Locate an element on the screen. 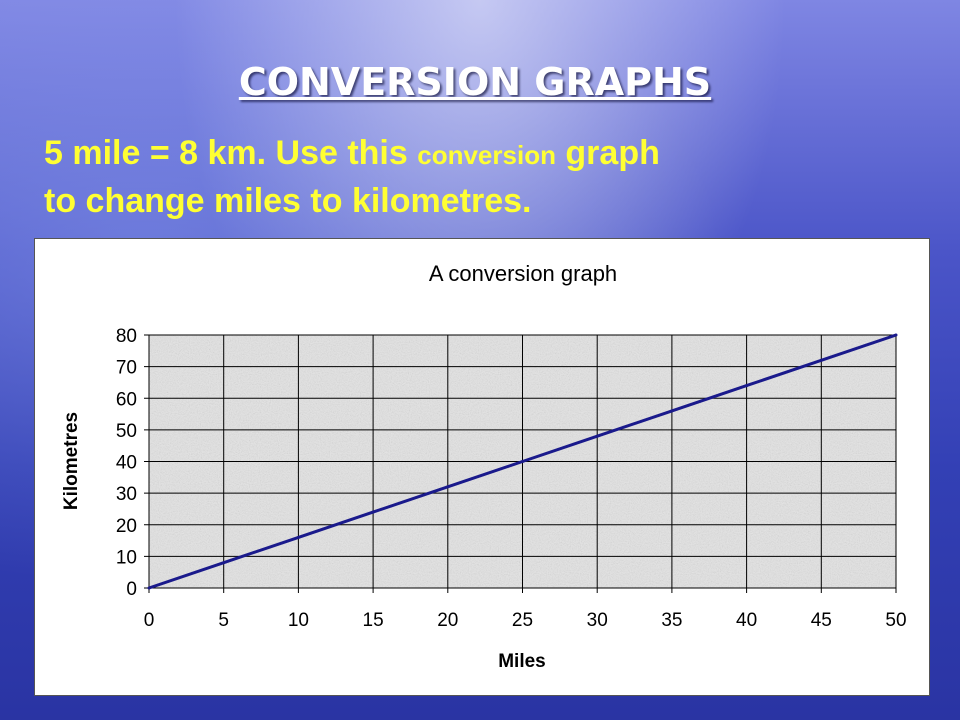  instruction-part-b: conversion is located at coordinates (486, 155).